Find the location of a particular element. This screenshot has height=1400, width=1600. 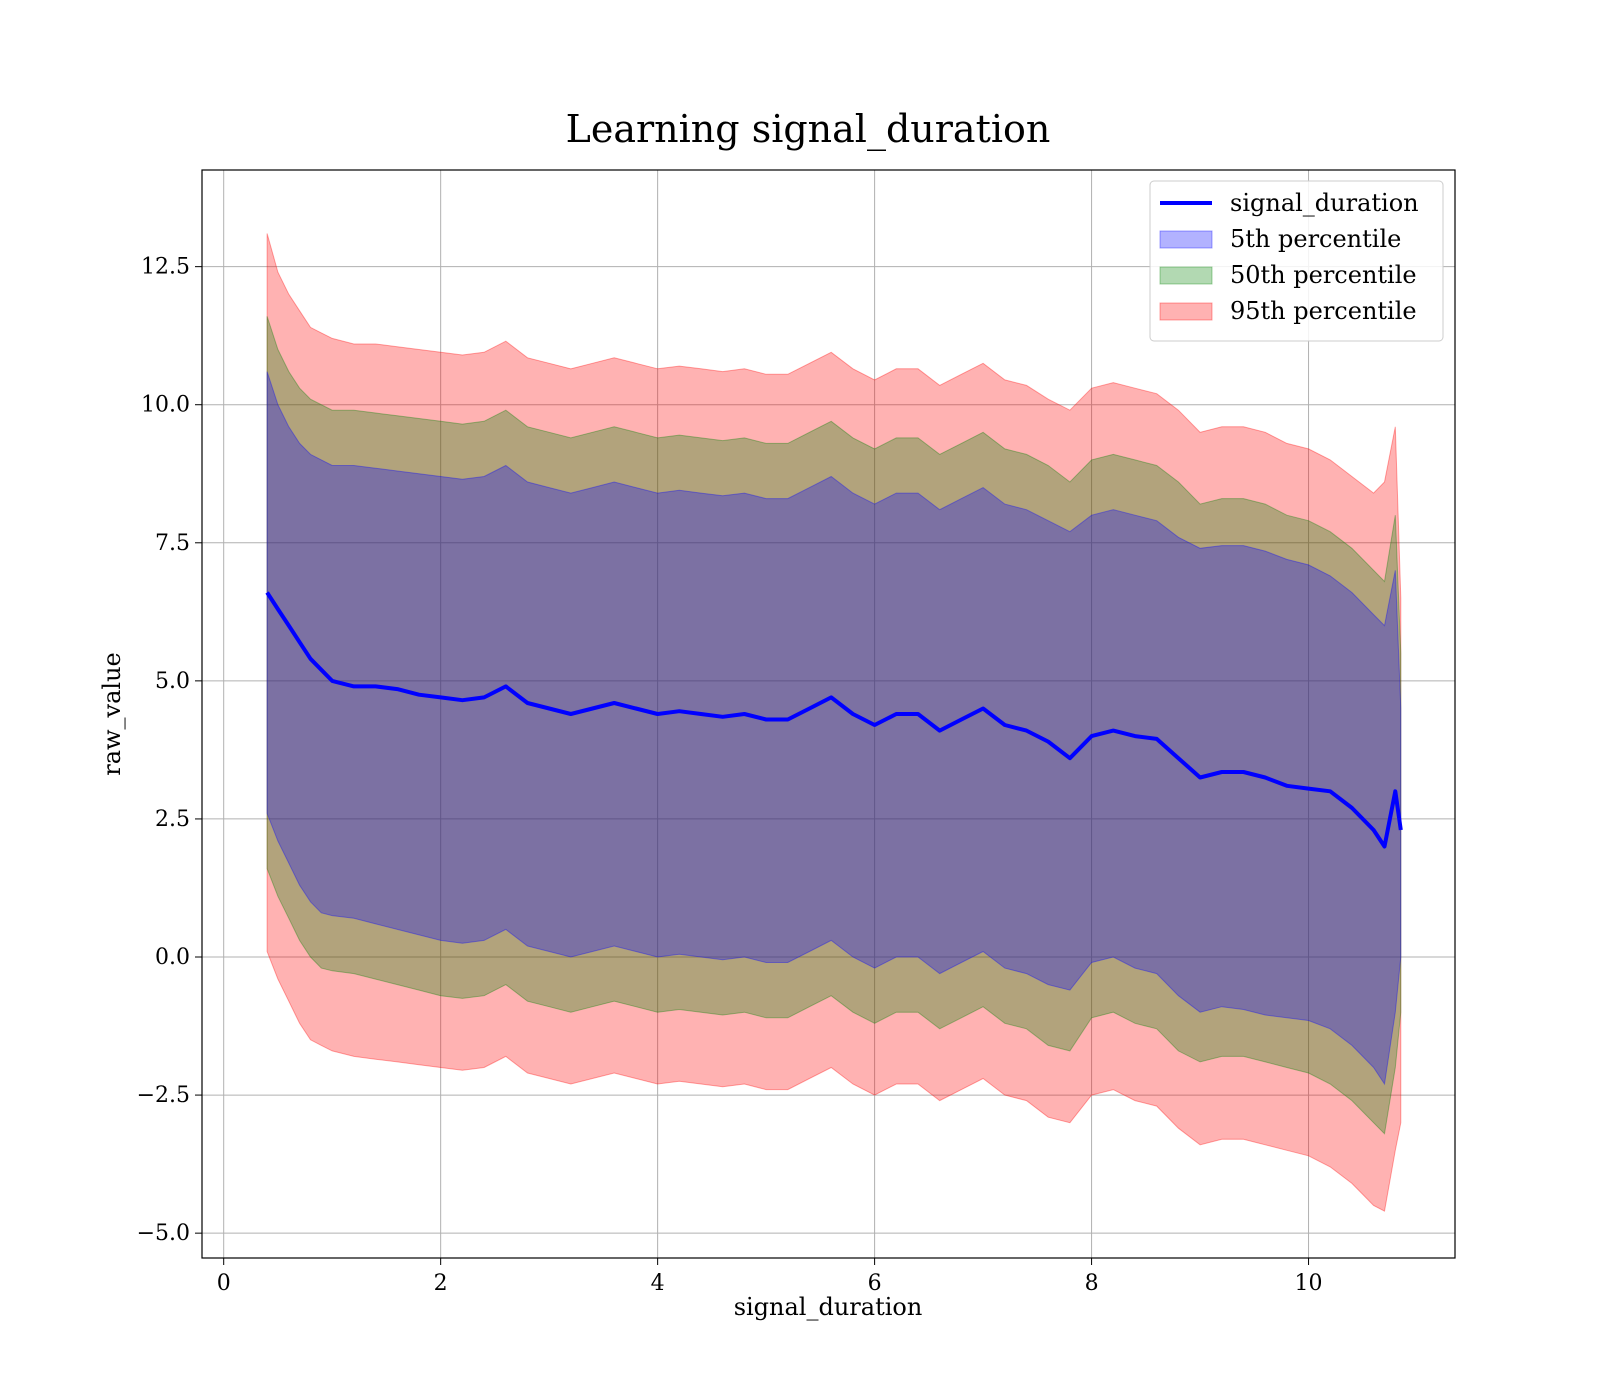

y-tick-label: −5.0 is located at coordinates (163, 1233).